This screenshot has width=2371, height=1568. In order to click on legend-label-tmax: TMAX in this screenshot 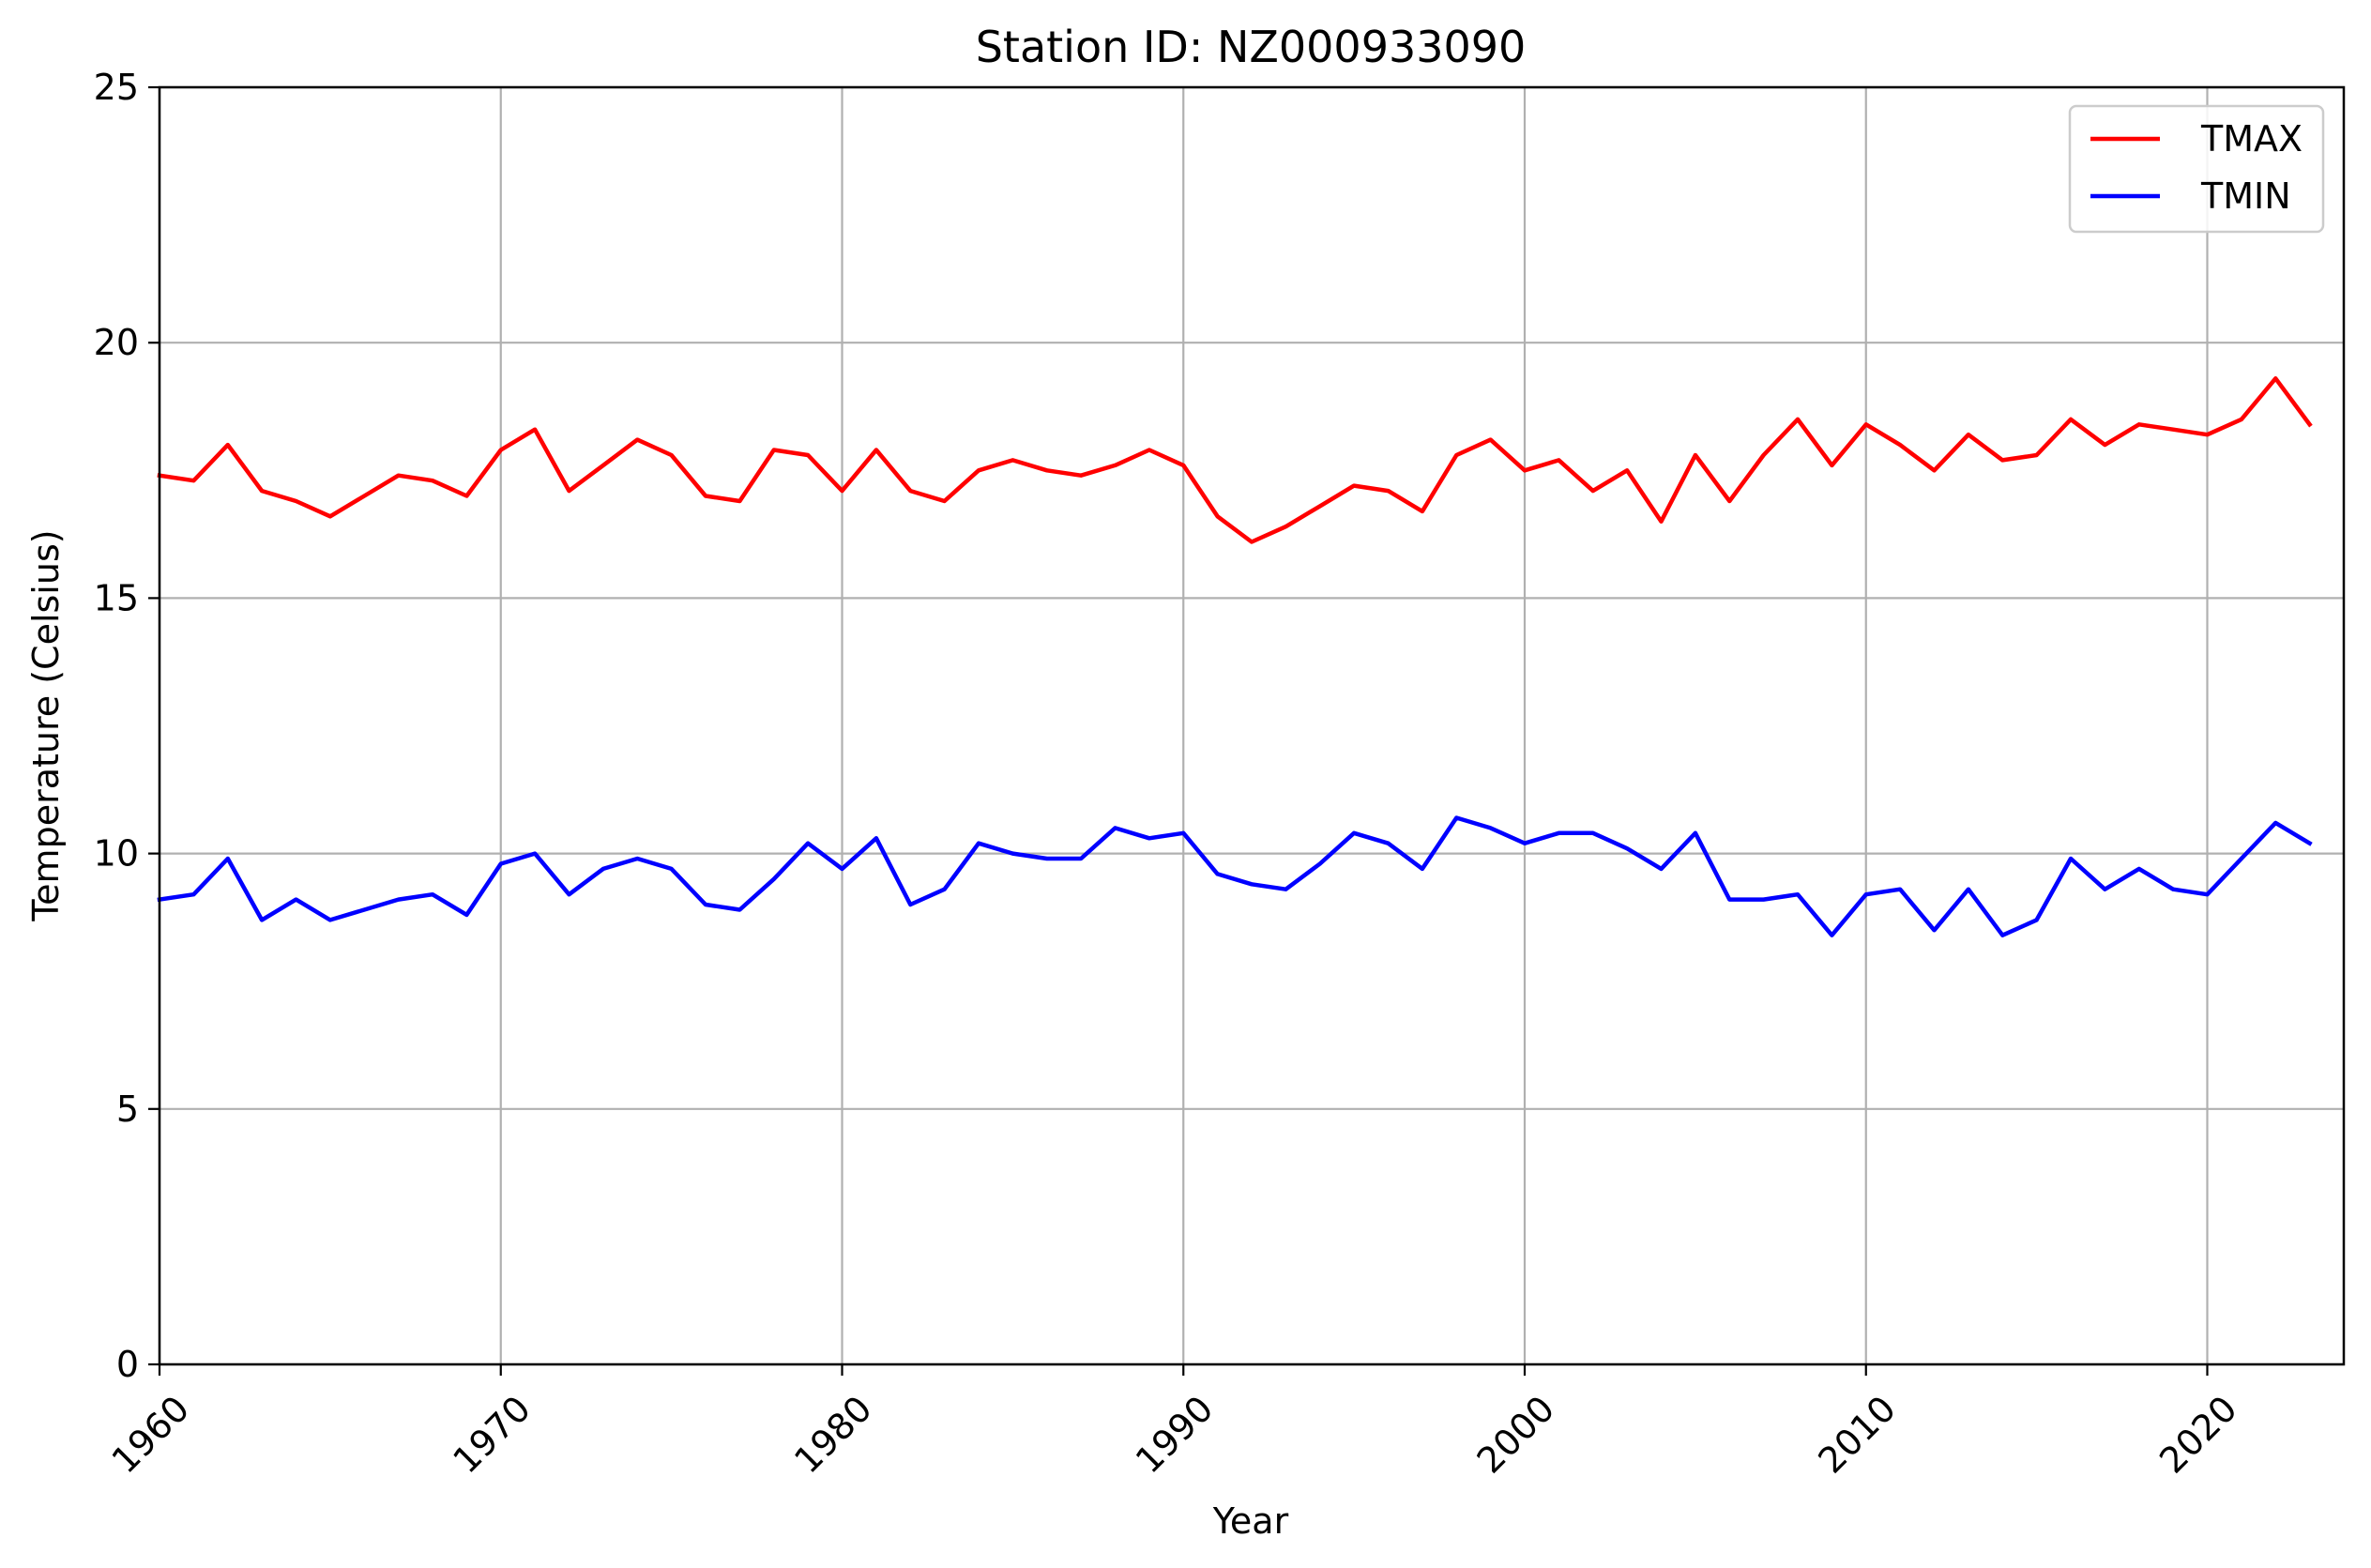, I will do `click(2251, 139)`.